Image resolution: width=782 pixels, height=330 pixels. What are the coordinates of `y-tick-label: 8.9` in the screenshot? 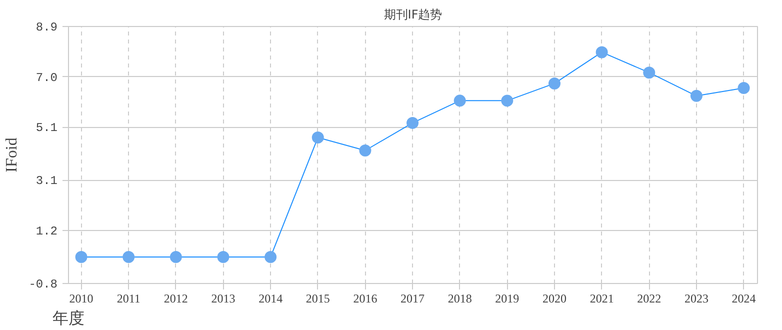 It's located at (47, 27).